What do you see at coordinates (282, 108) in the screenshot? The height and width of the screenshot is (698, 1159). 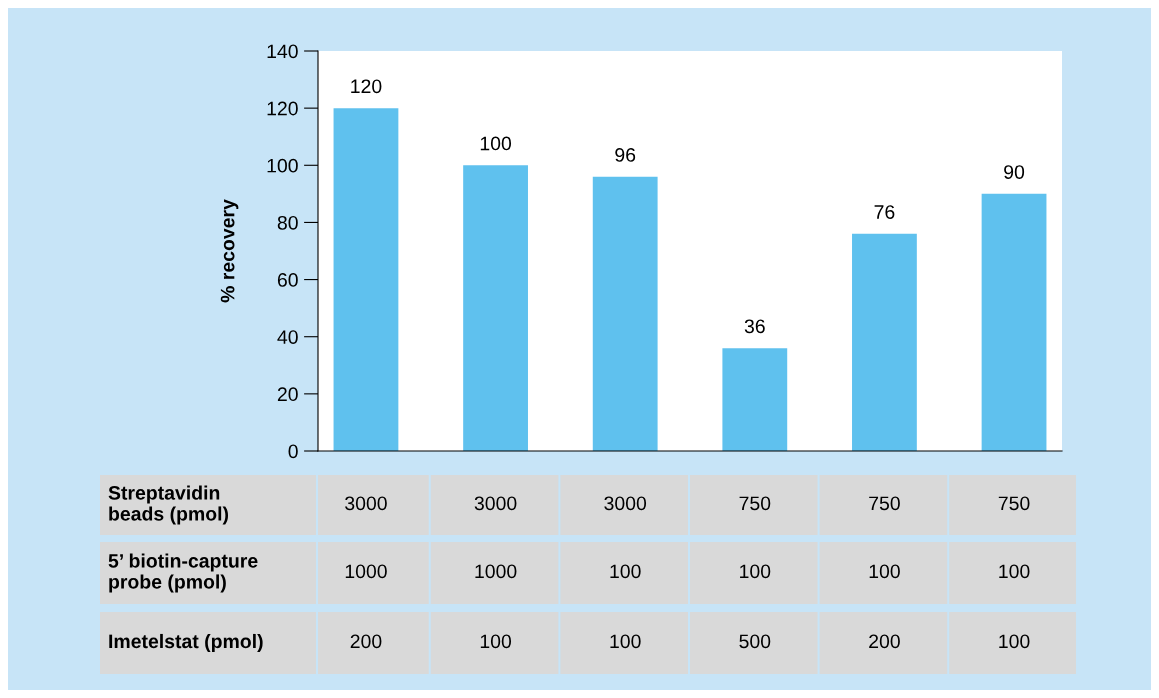 I see `y-tick-label: 120` at bounding box center [282, 108].